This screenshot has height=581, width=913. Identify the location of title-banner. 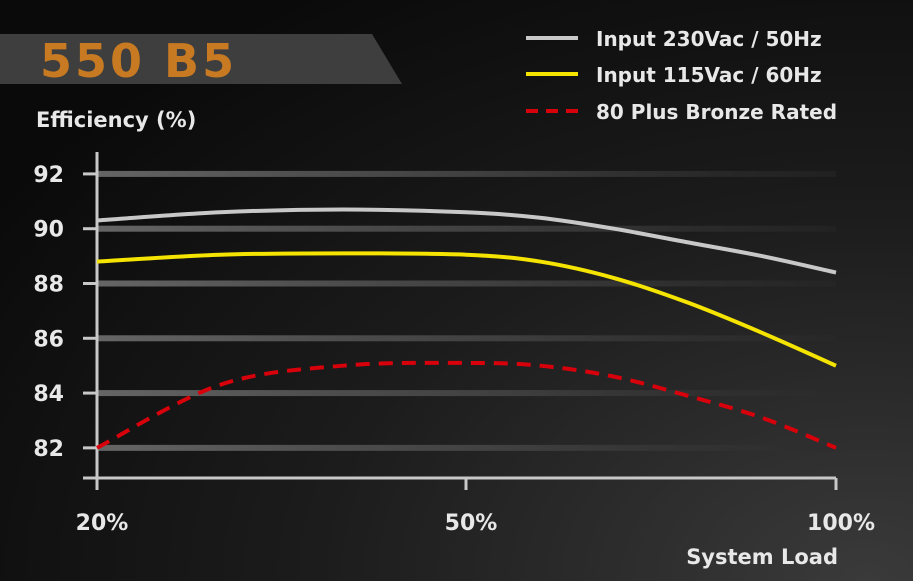
(201, 59).